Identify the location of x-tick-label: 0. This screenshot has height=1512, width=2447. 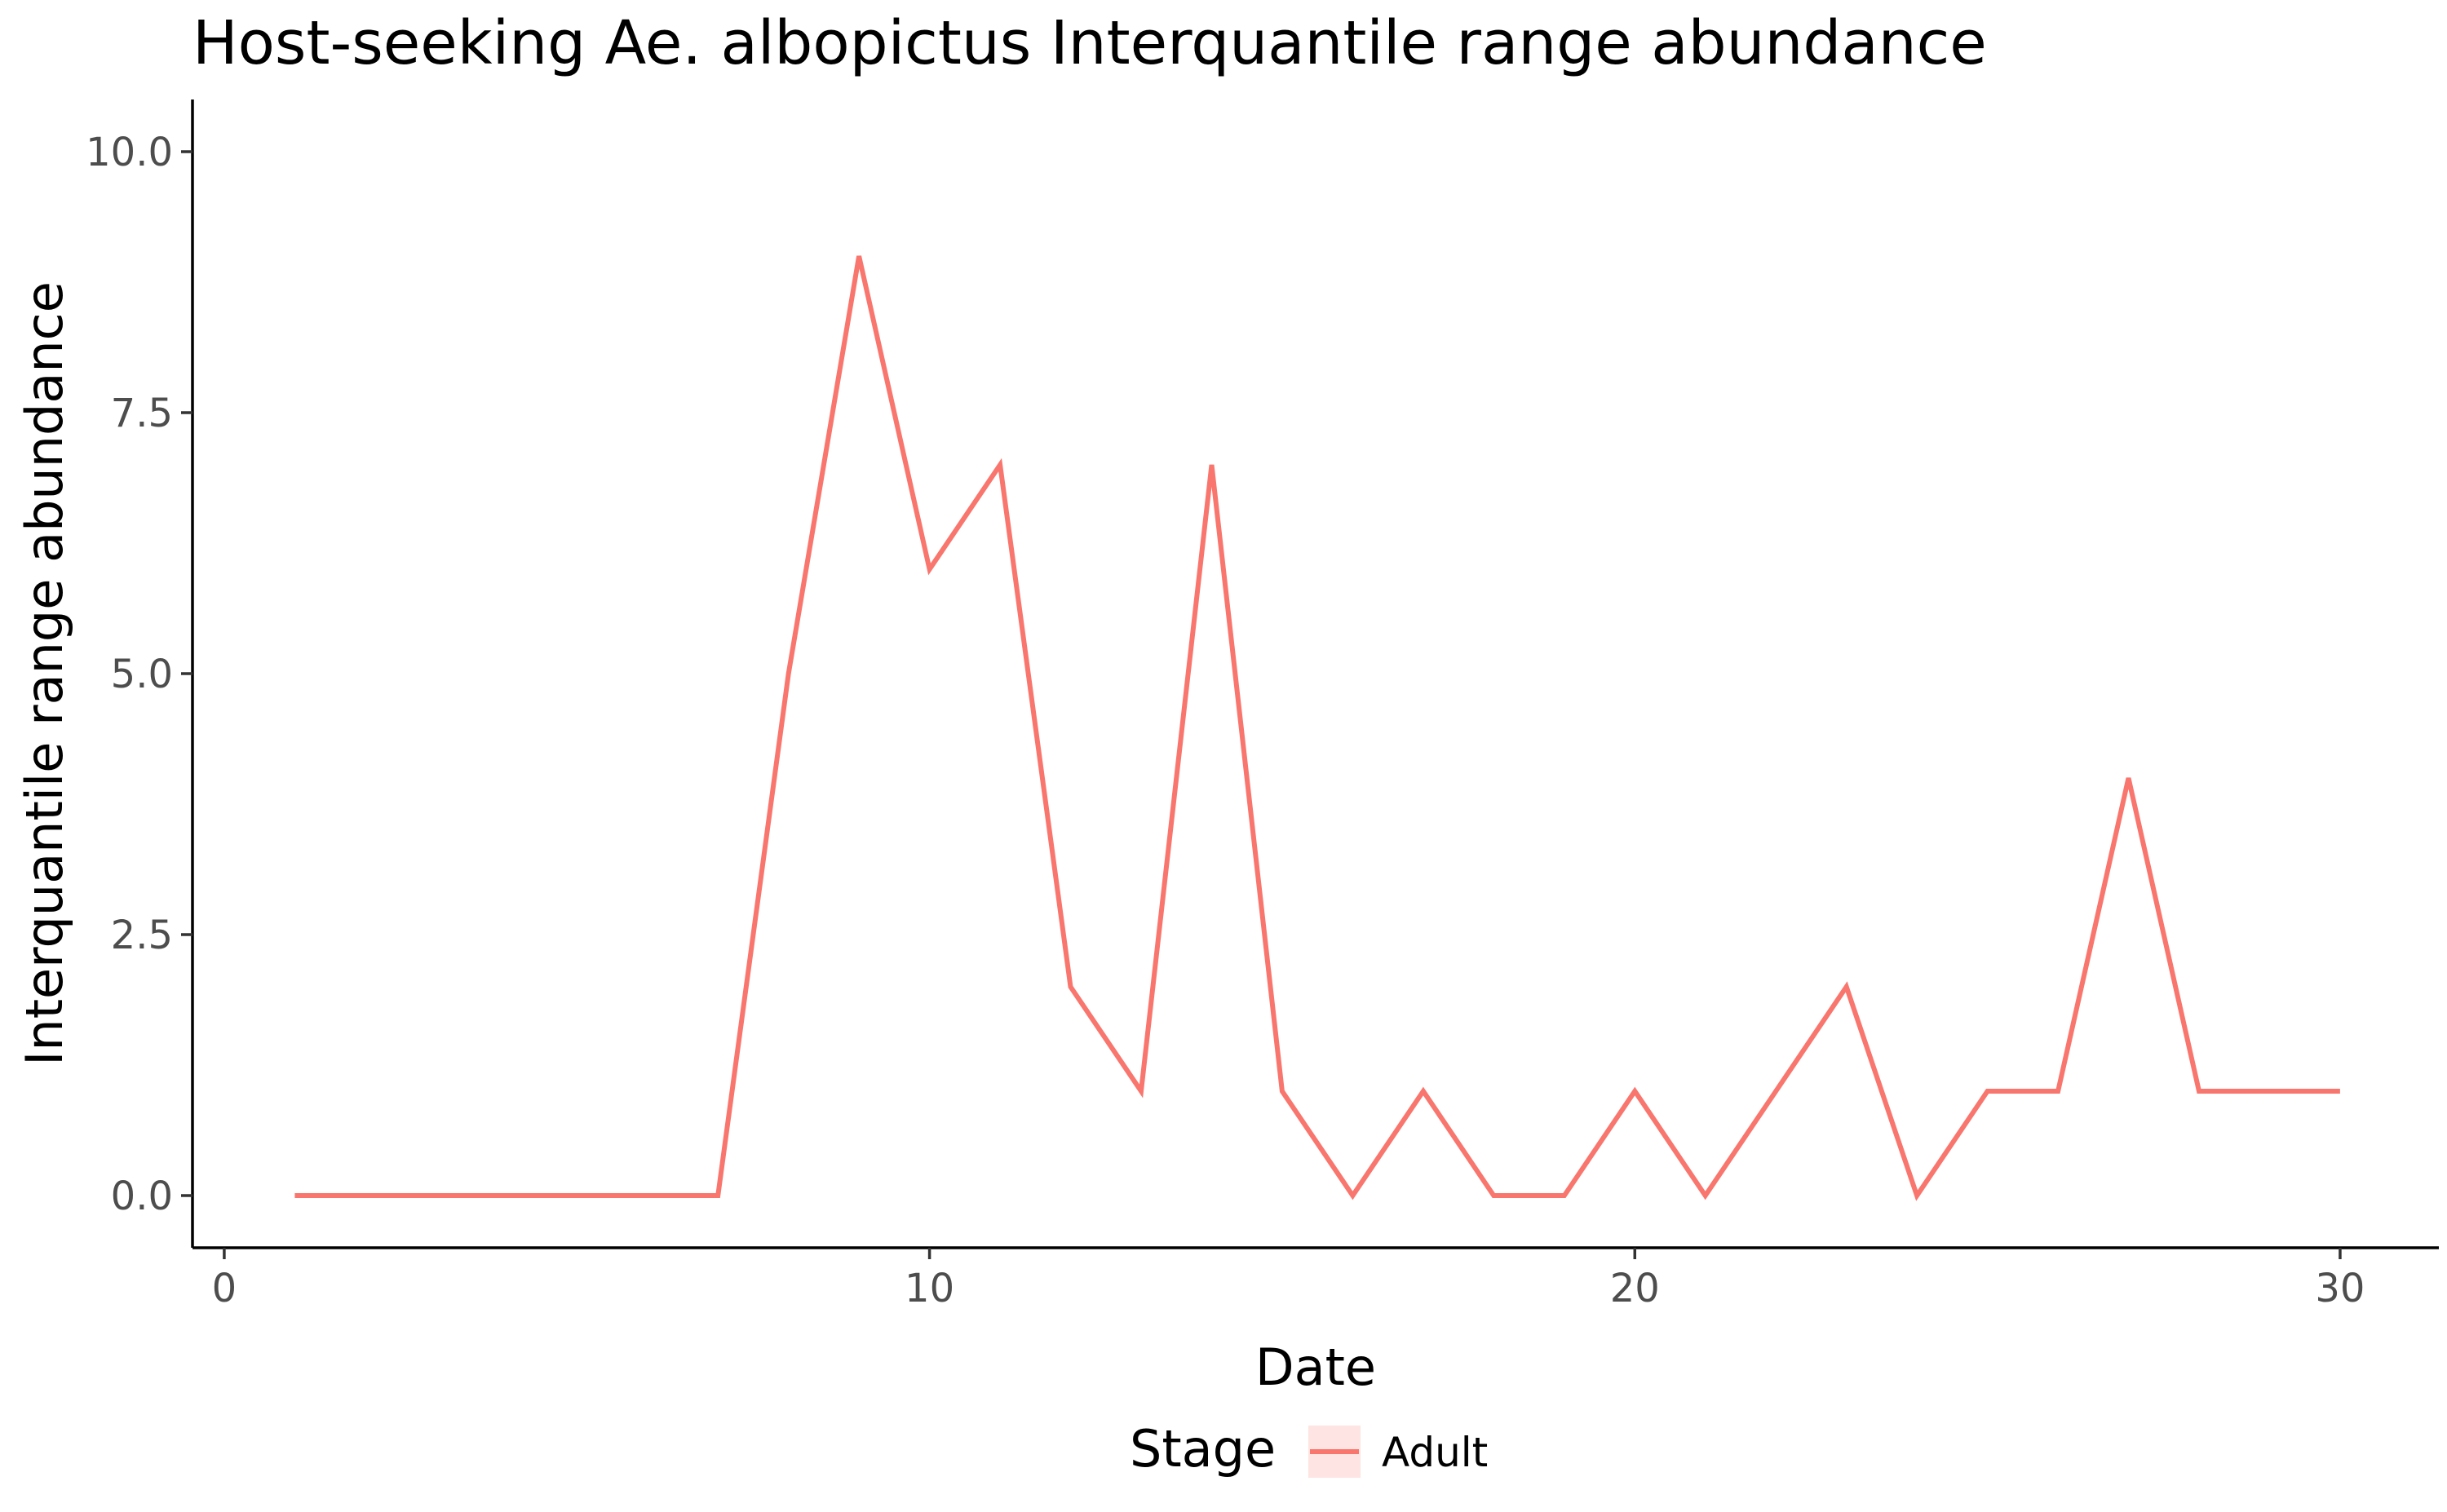
(224, 1288).